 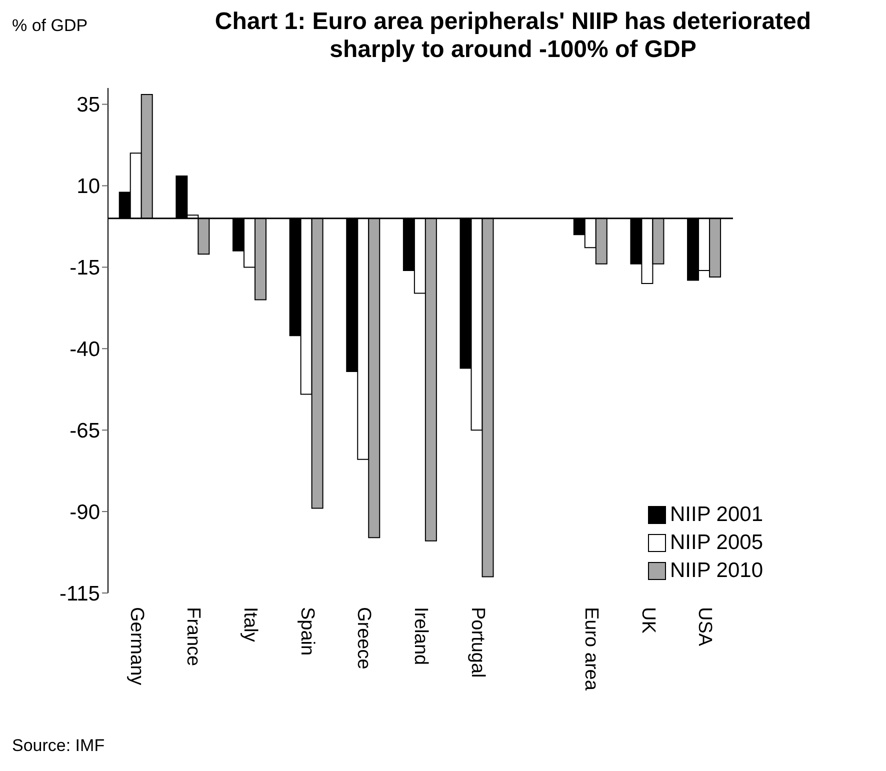 I want to click on source-note: Source: IMF, so click(x=58, y=746).